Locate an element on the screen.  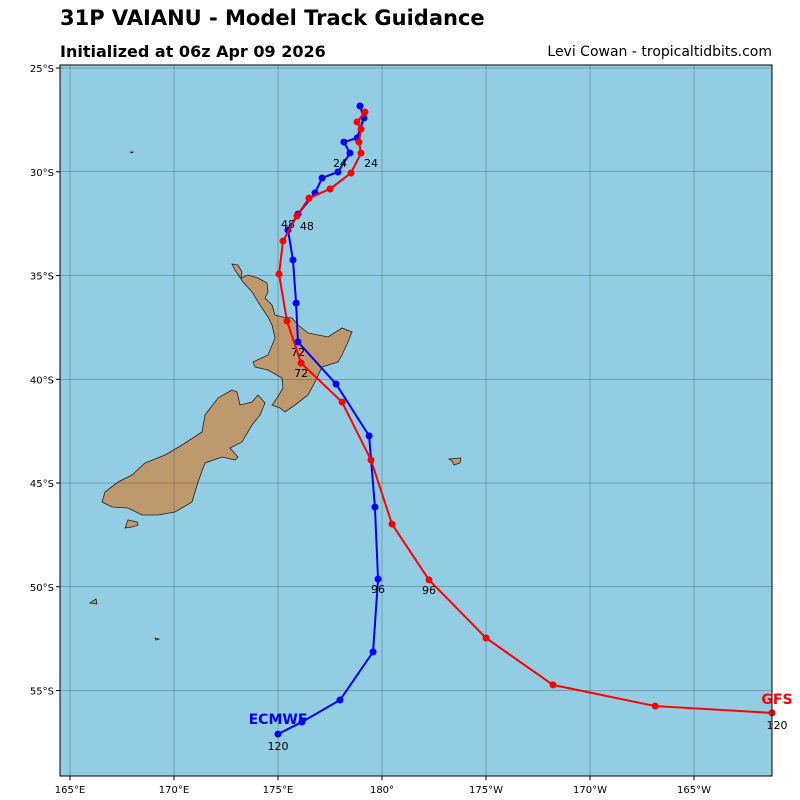
south-island is located at coordinates (183, 452).